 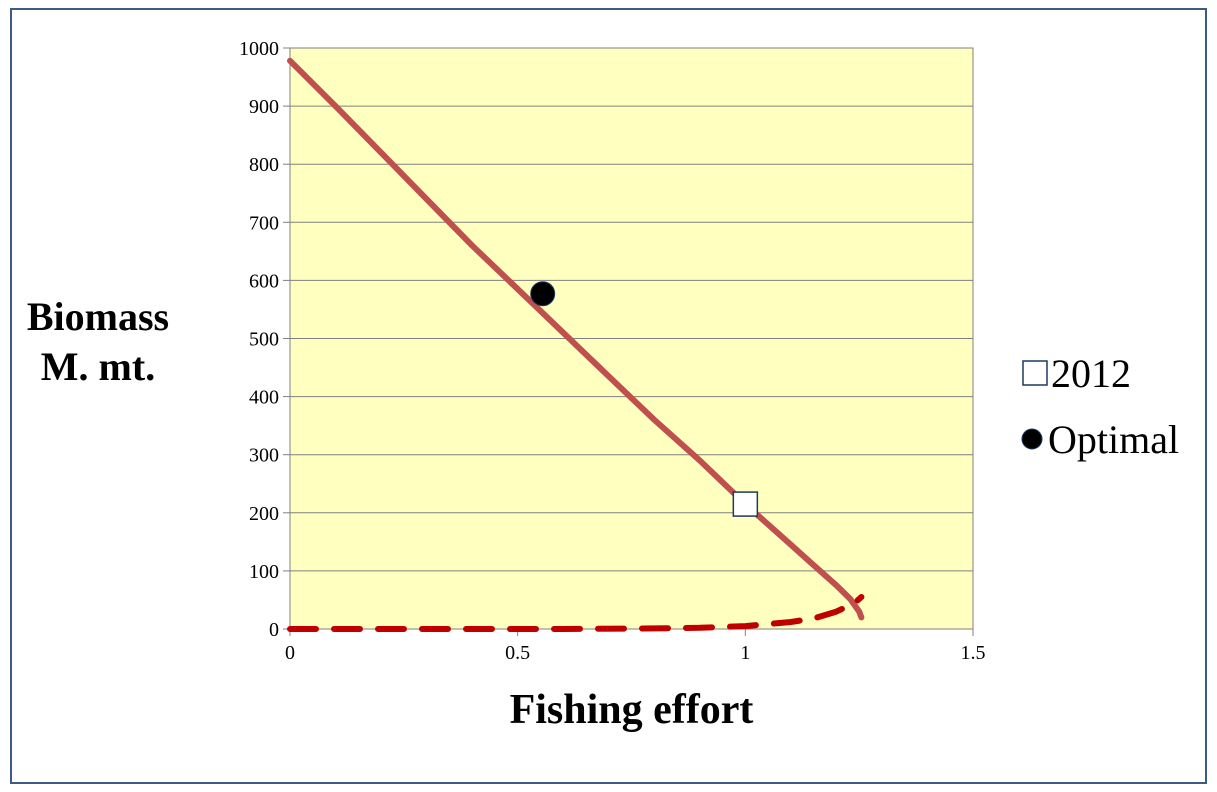 What do you see at coordinates (264, 107) in the screenshot?
I see `y-tick-label: 900` at bounding box center [264, 107].